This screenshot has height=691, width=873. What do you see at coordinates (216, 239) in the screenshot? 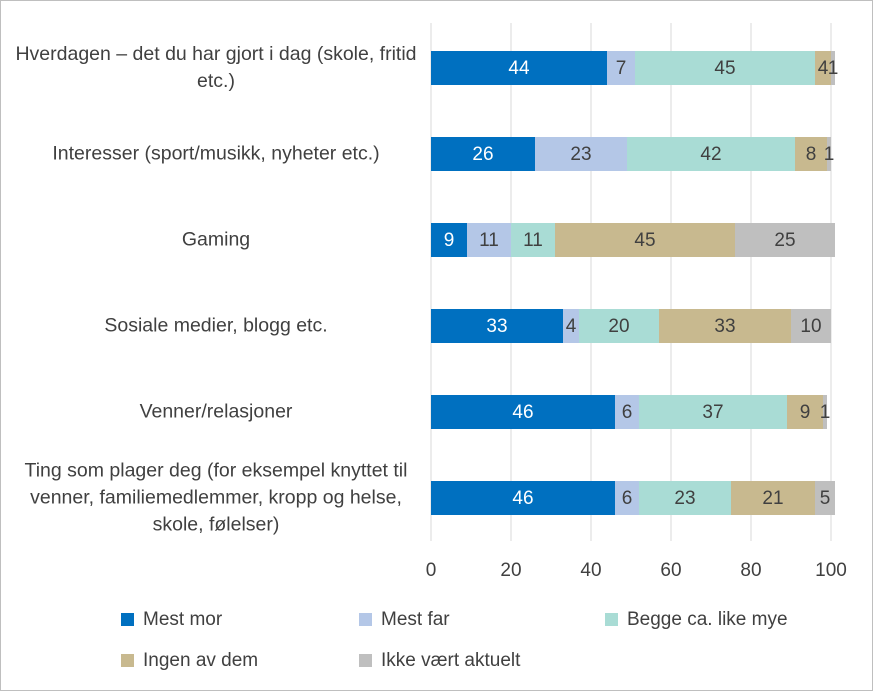
I see `category-label: Gaming` at bounding box center [216, 239].